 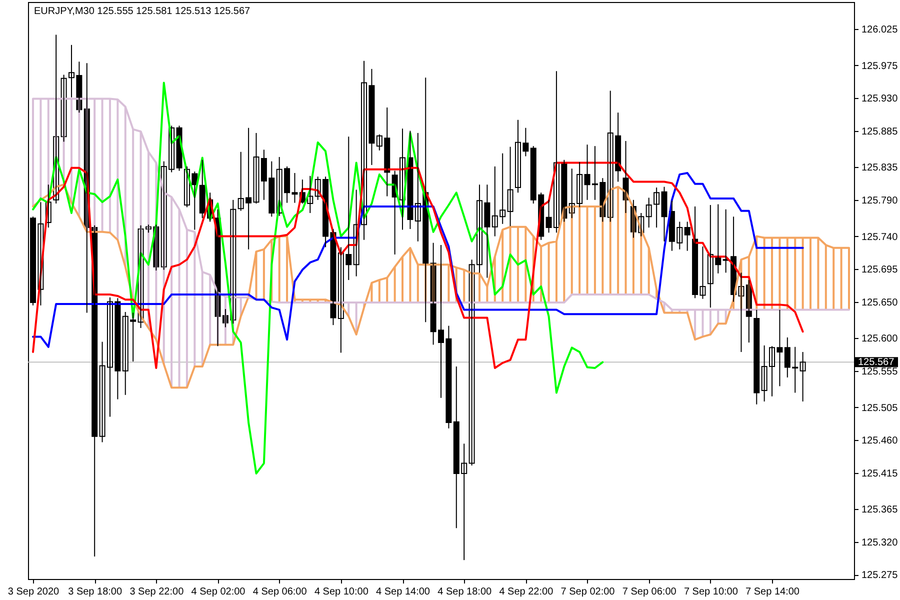 I want to click on x-tick-label: 3 Sep 18:00, so click(x=95, y=592).